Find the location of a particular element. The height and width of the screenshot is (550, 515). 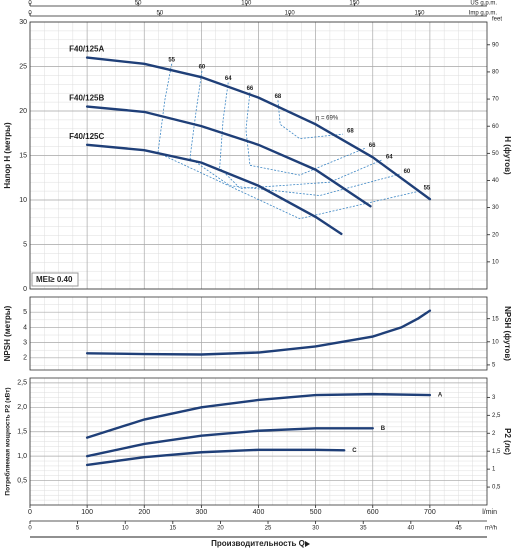

y2-axis-label: H (футов) is located at coordinates (507, 155).